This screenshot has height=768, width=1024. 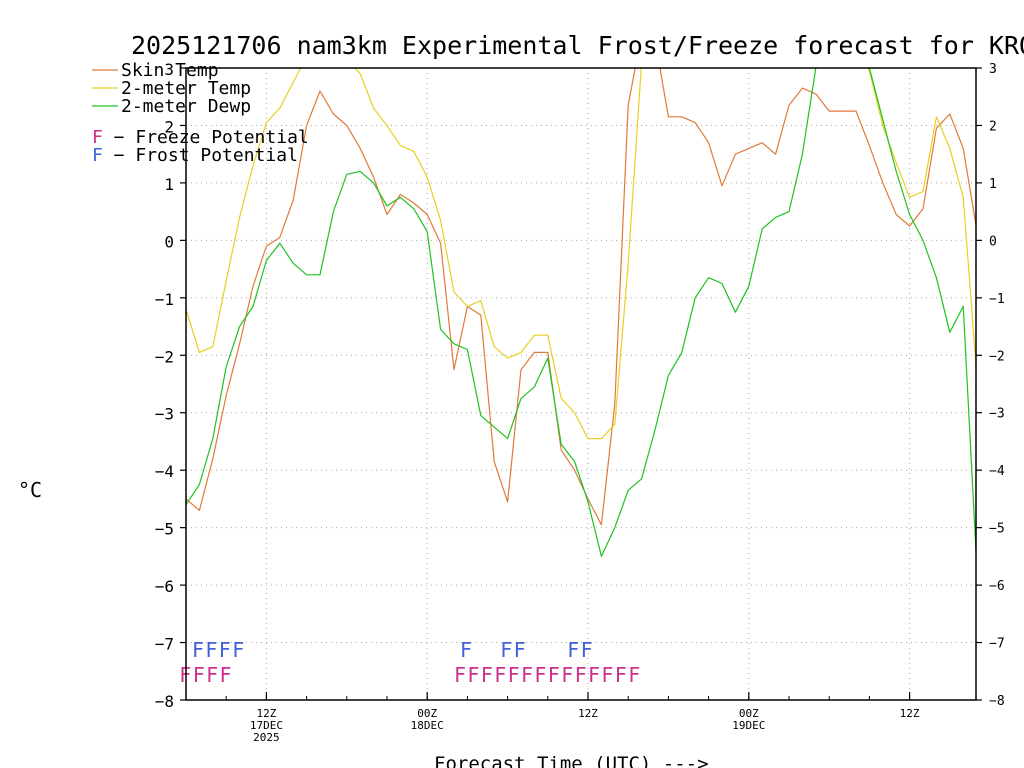 What do you see at coordinates (164, 529) in the screenshot?
I see `y-tick-label: −5` at bounding box center [164, 529].